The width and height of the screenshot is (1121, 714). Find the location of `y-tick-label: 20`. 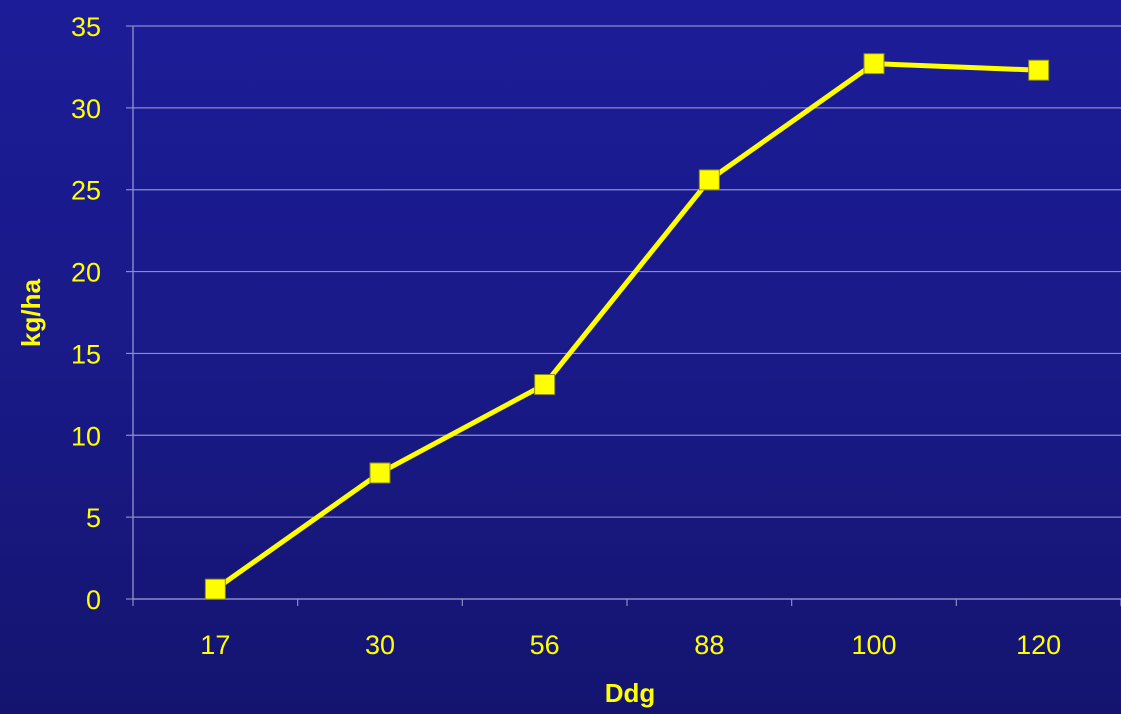

y-tick-label: 20 is located at coordinates (86, 273).